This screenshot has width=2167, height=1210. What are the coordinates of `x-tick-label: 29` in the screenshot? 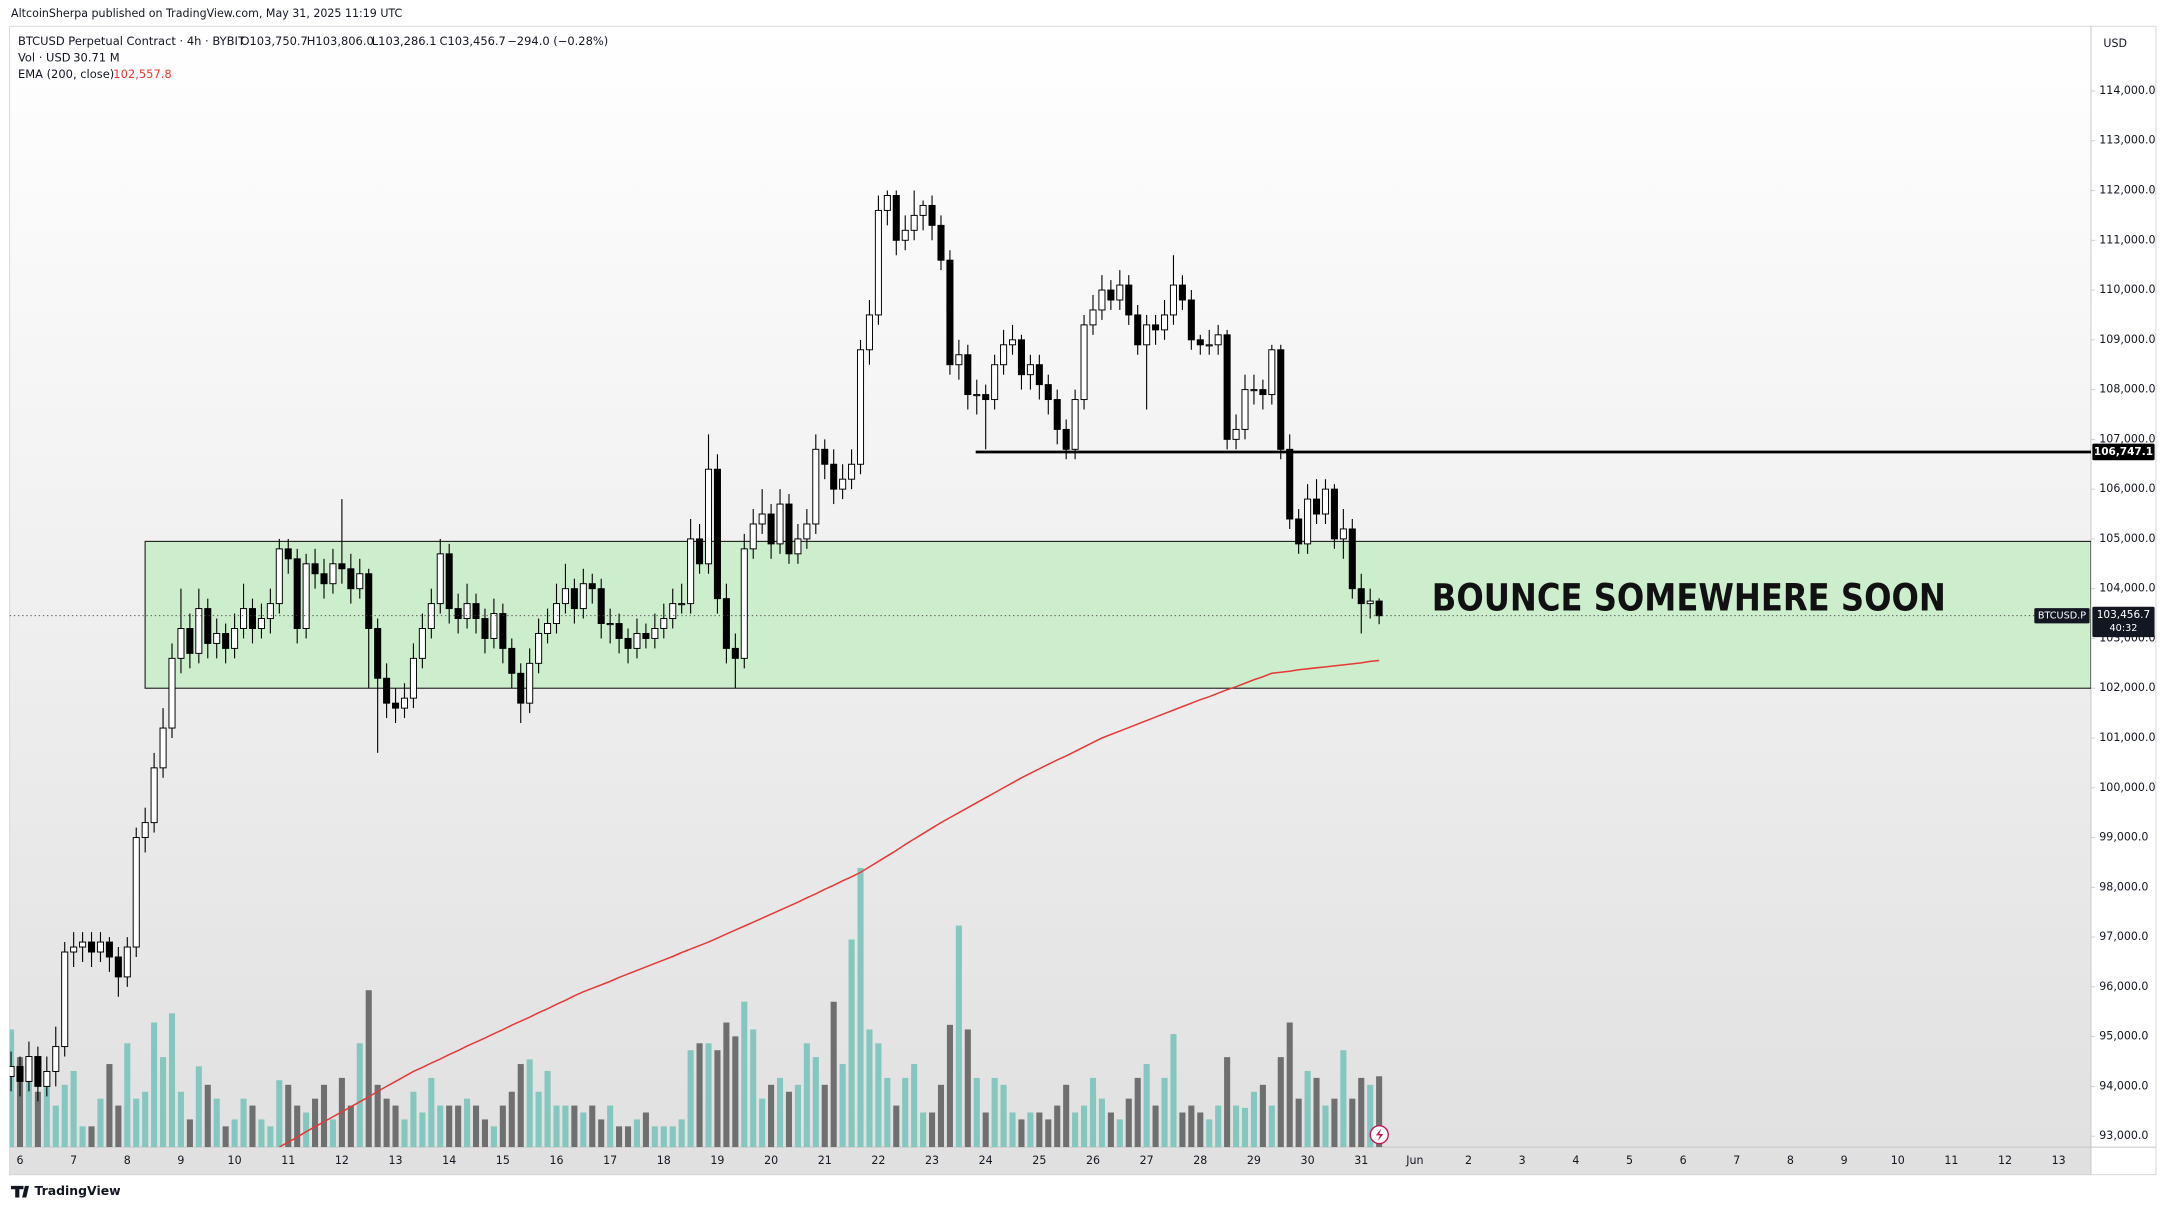 It's located at (1254, 1160).